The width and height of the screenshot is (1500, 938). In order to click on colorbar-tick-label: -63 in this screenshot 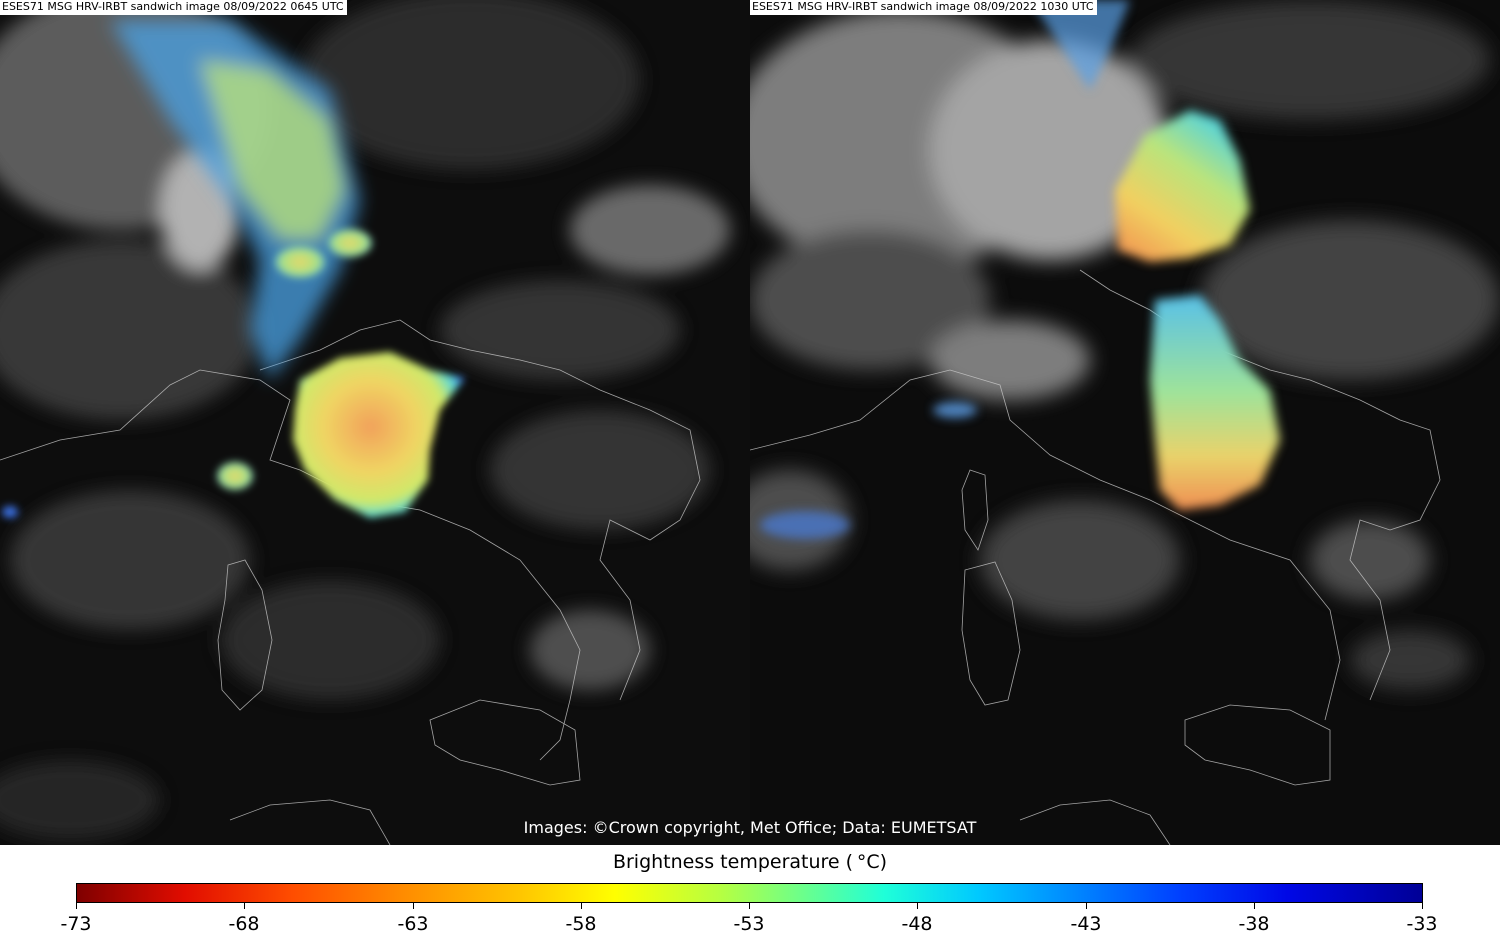, I will do `click(413, 924)`.